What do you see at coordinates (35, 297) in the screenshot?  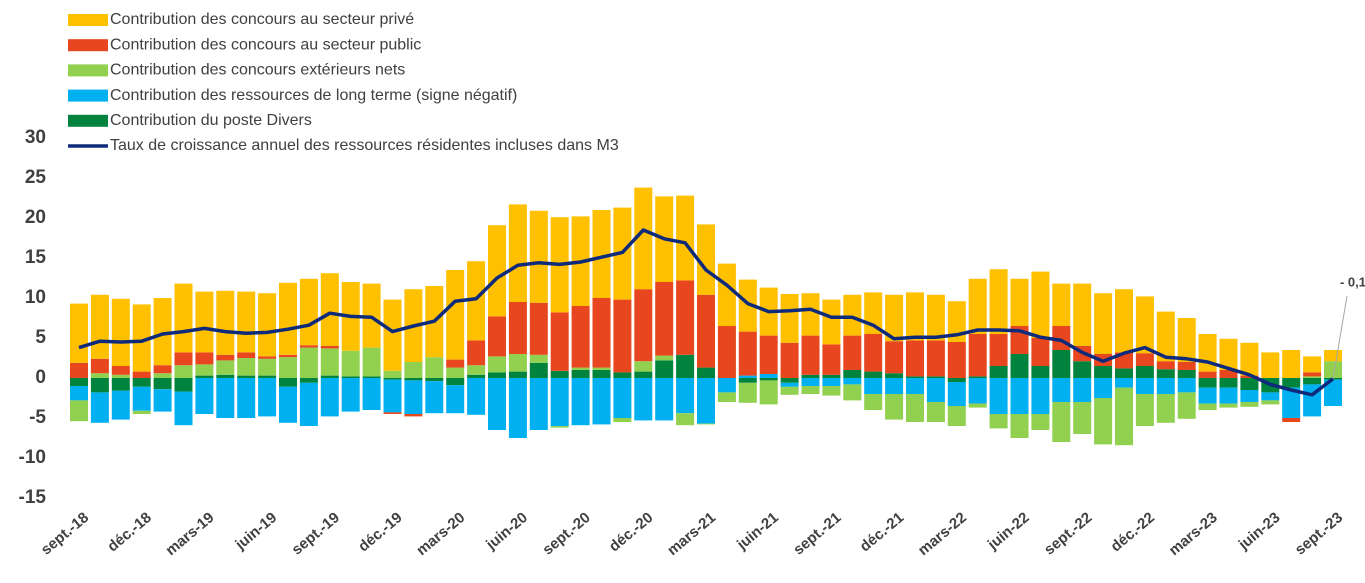 I see `y-tick-label: 10` at bounding box center [35, 297].